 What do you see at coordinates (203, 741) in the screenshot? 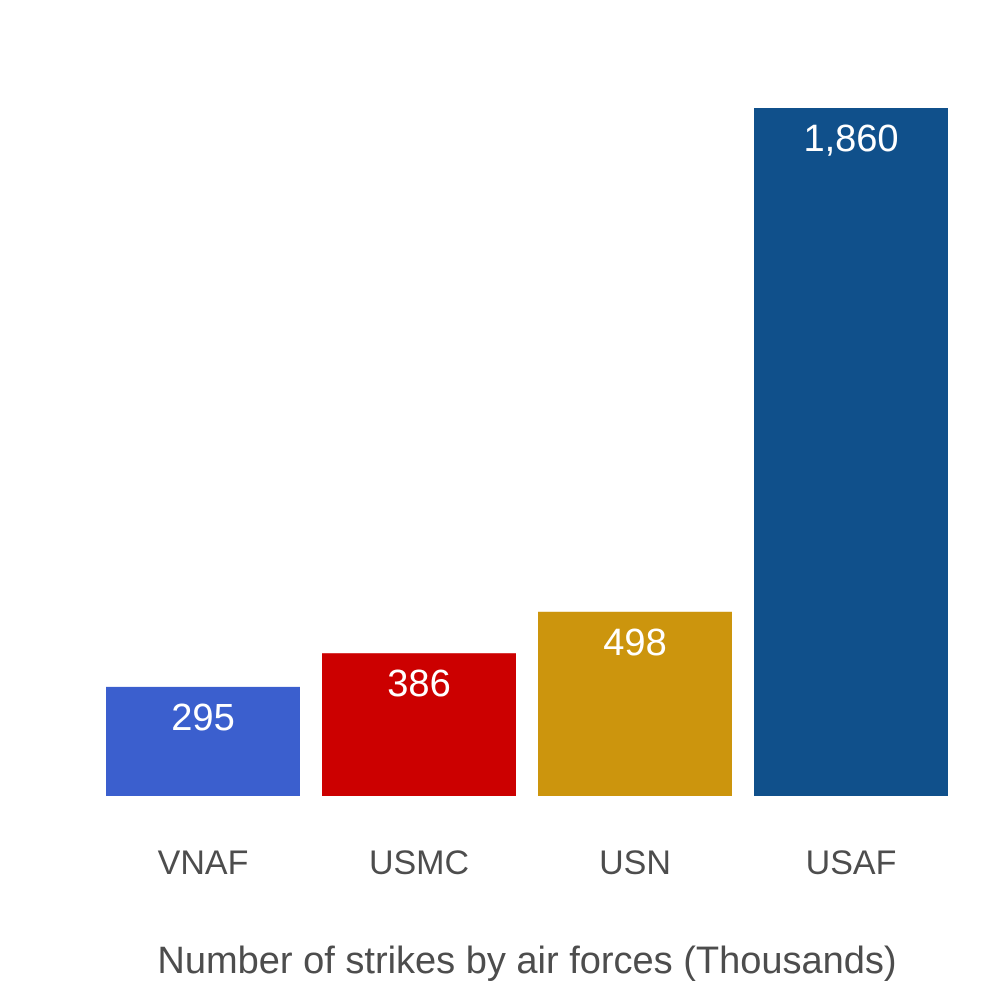
I see `bar-vnaf` at bounding box center [203, 741].